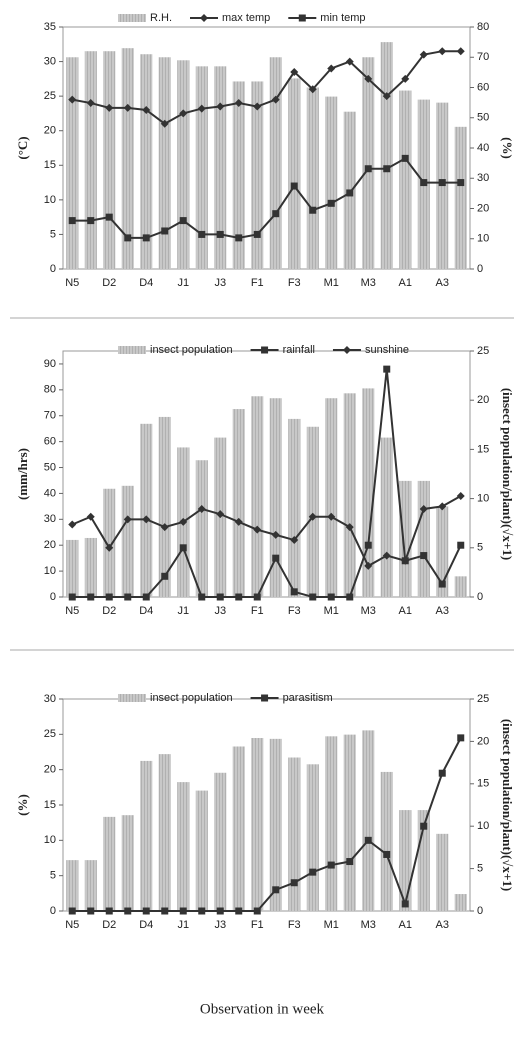  What do you see at coordinates (331, 283) in the screenshot?
I see `x-tick-label: M1` at bounding box center [331, 283].